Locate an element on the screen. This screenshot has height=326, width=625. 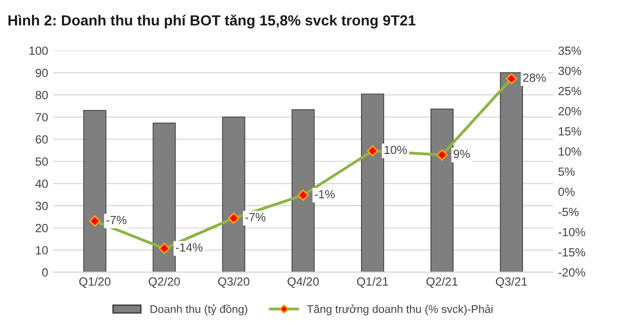
y-tick-label: 100 is located at coordinates (38, 50).